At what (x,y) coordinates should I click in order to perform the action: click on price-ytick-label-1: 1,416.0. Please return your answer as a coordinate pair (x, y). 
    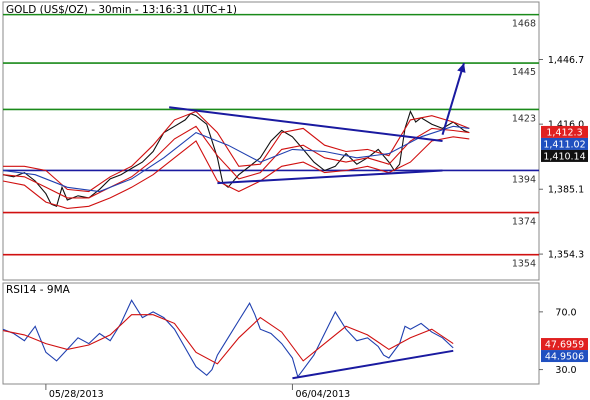
    Looking at the image, I should click on (566, 125).